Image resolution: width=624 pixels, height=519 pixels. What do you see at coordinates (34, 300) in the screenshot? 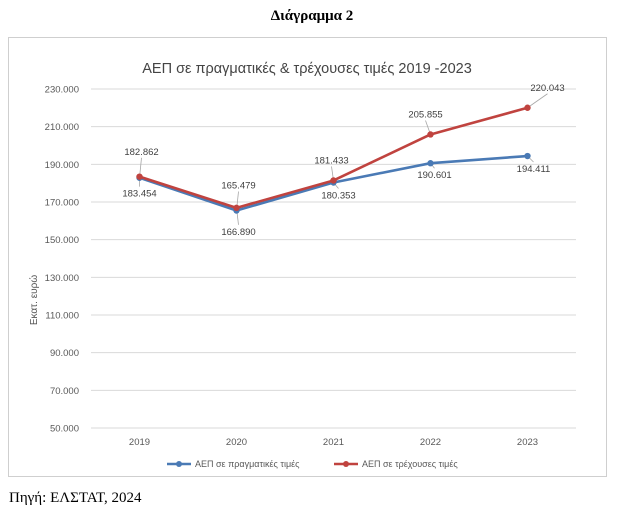
I see `y-axis-label: Εκατ. ευρώ` at bounding box center [34, 300].